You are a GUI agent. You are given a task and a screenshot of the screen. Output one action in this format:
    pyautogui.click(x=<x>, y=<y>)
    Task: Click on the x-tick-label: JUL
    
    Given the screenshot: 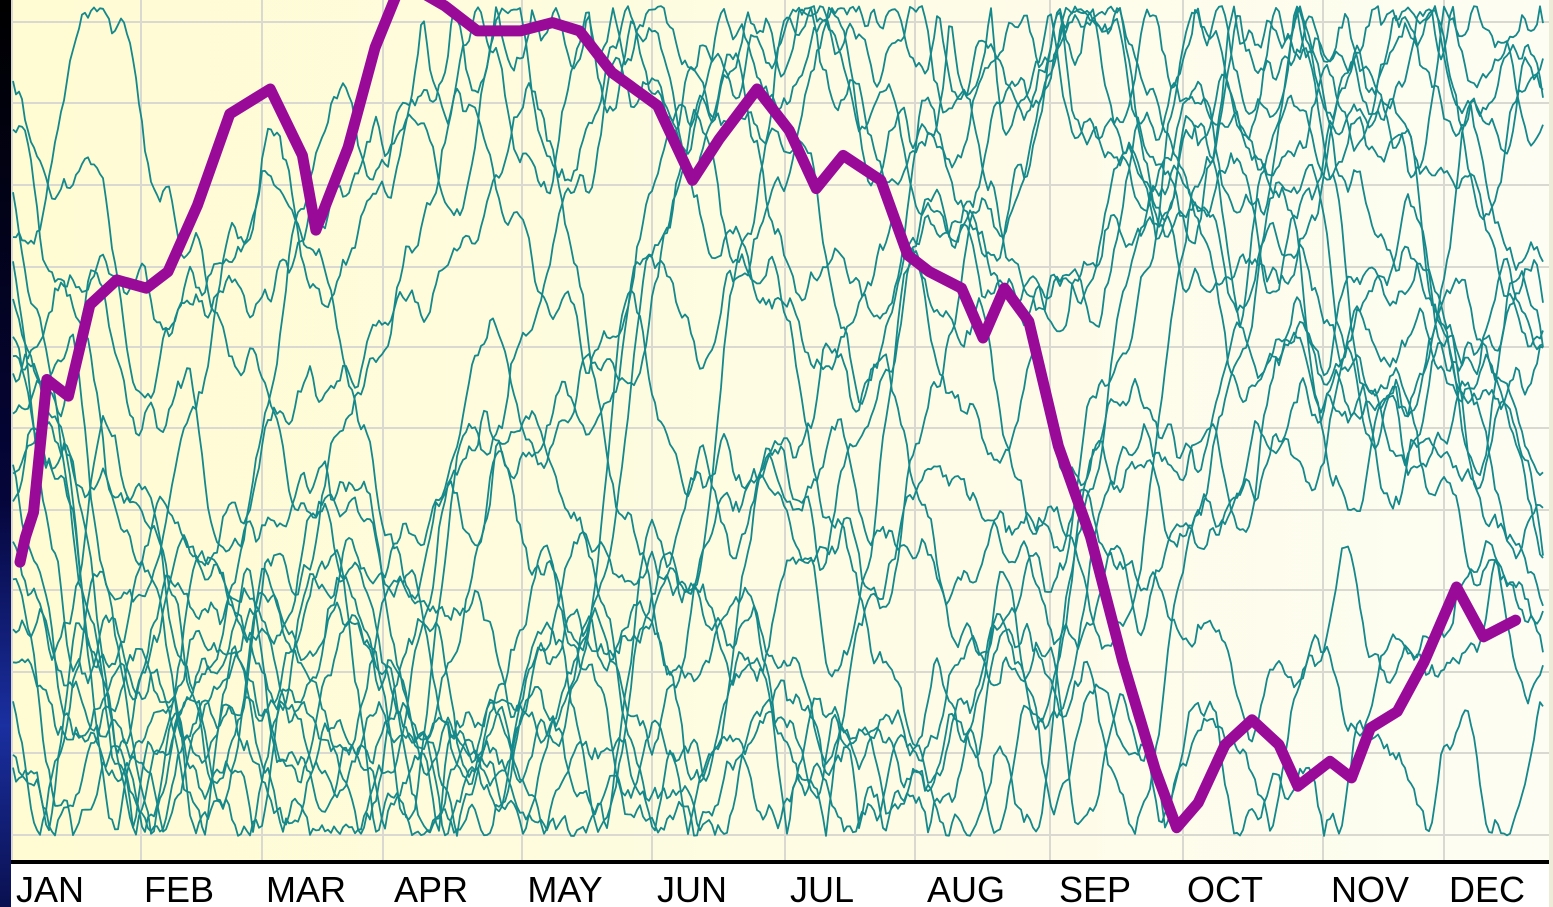 What is the action you would take?
    pyautogui.click(x=822, y=888)
    